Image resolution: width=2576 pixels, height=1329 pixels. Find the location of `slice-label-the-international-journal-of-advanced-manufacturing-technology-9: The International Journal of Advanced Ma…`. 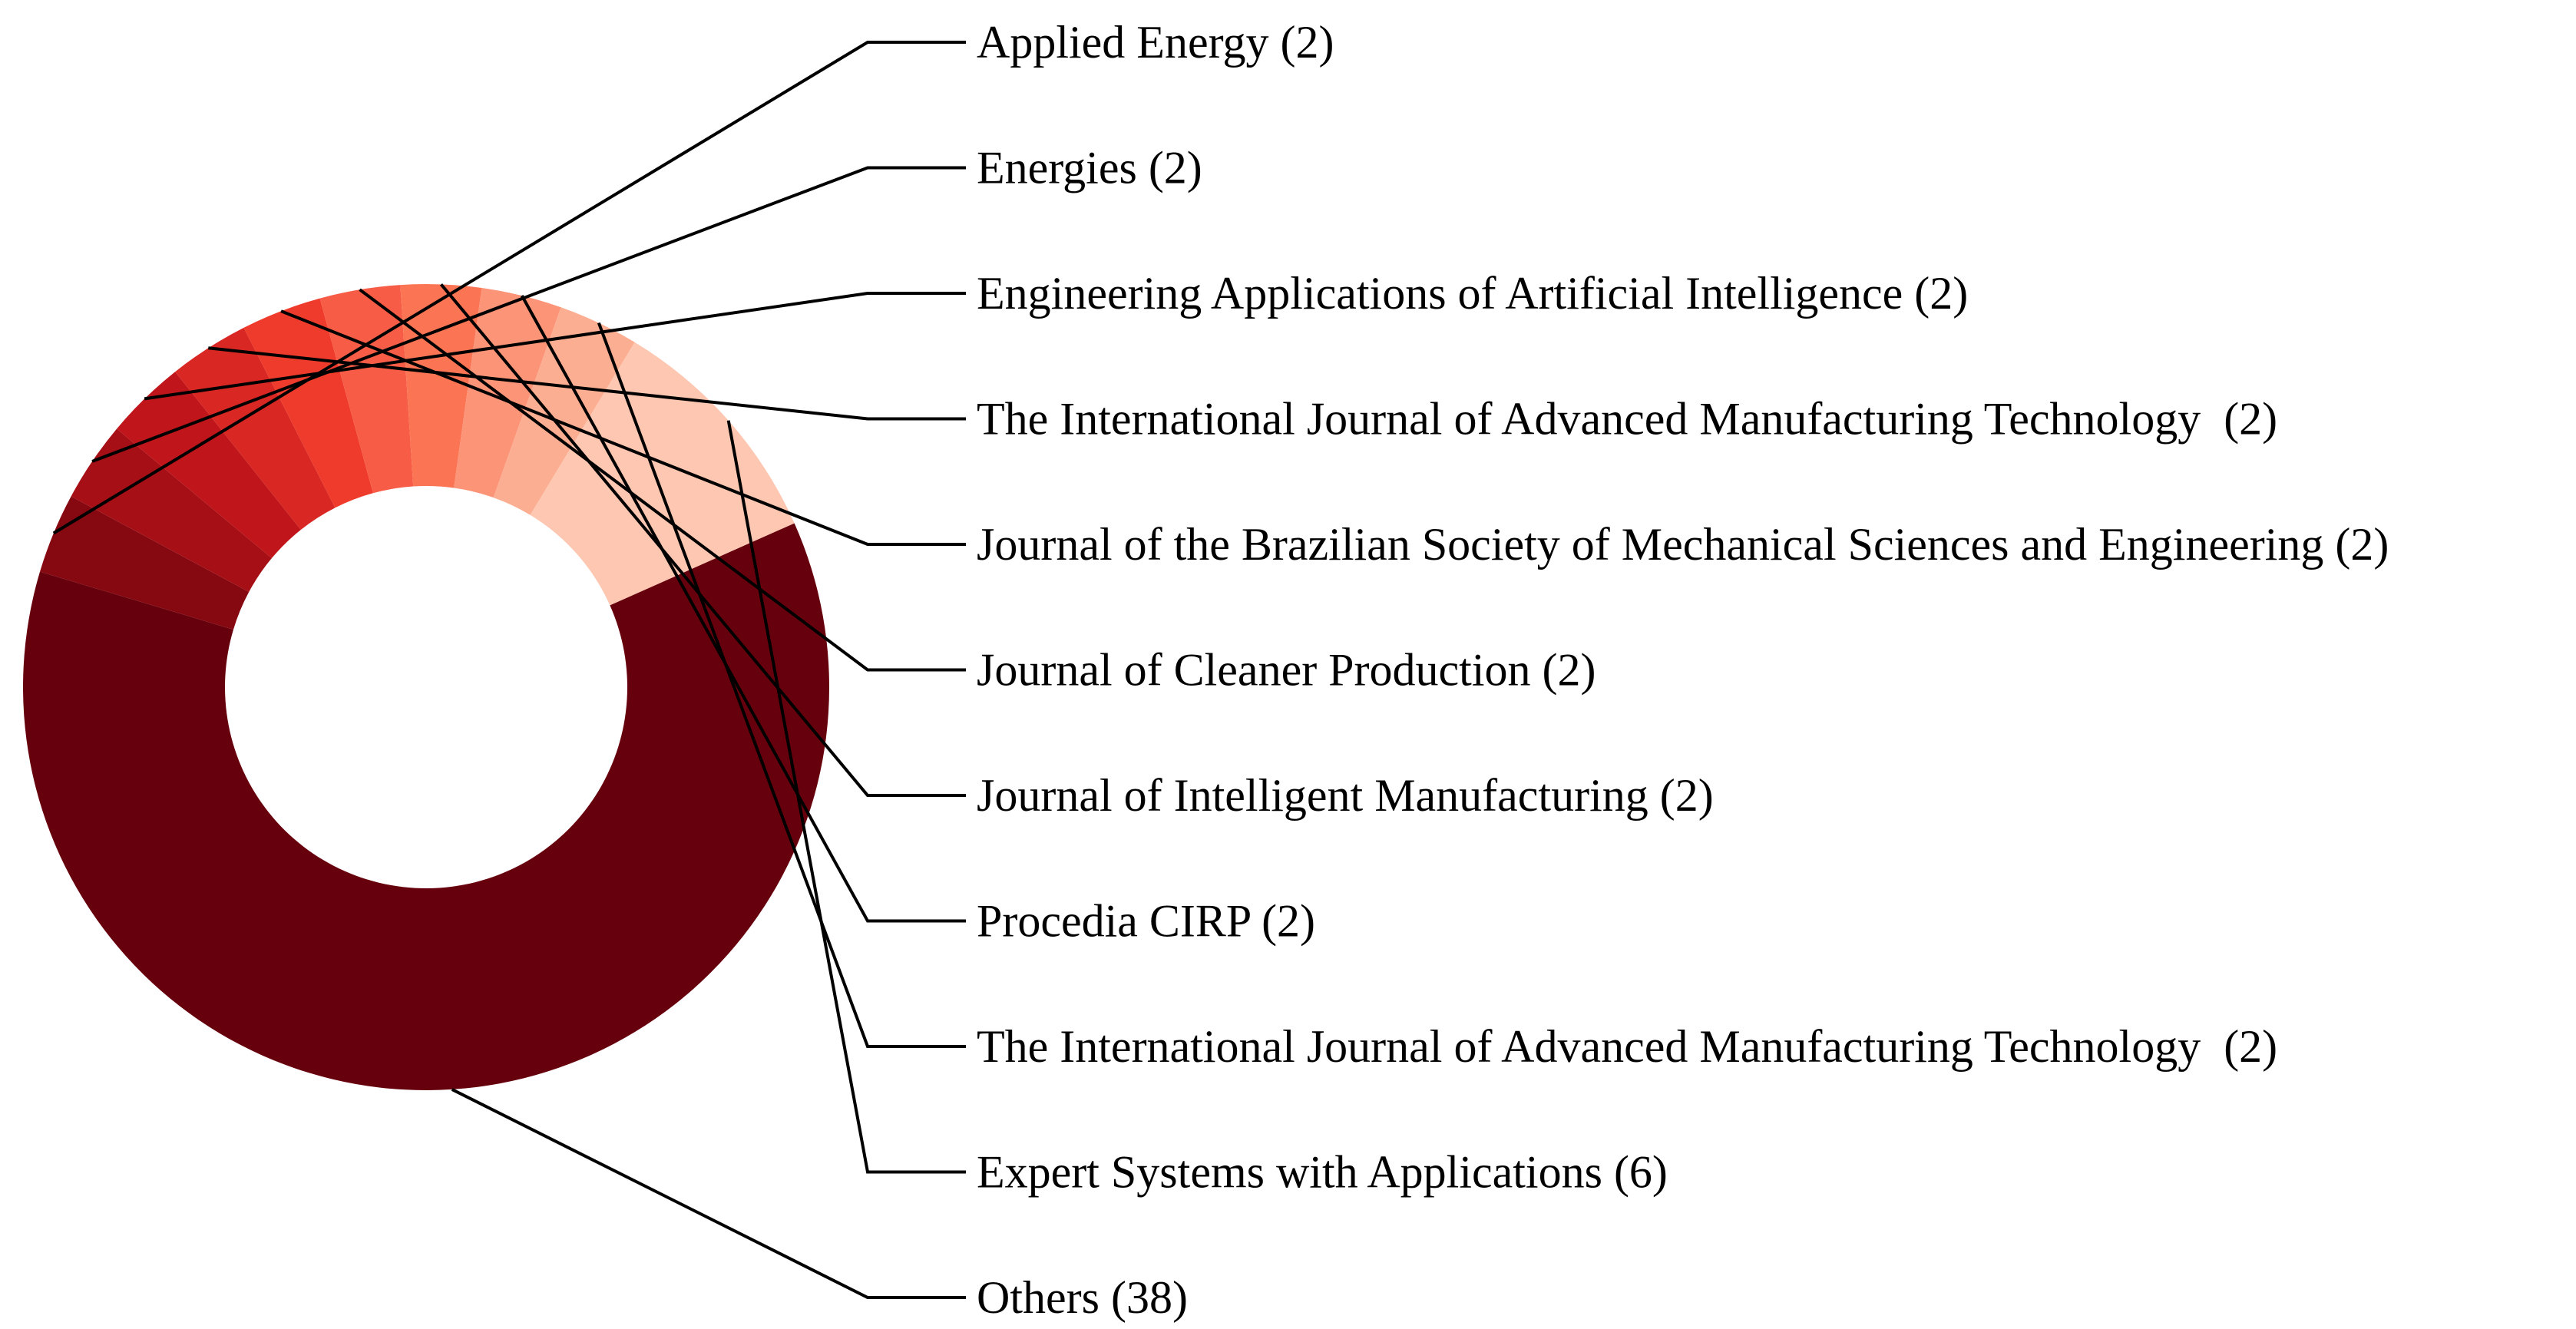

slice-label-the-international-journal-of-advanced-manufacturing-technology-9: The International Journal of Advanced Ma… is located at coordinates (1627, 1046).